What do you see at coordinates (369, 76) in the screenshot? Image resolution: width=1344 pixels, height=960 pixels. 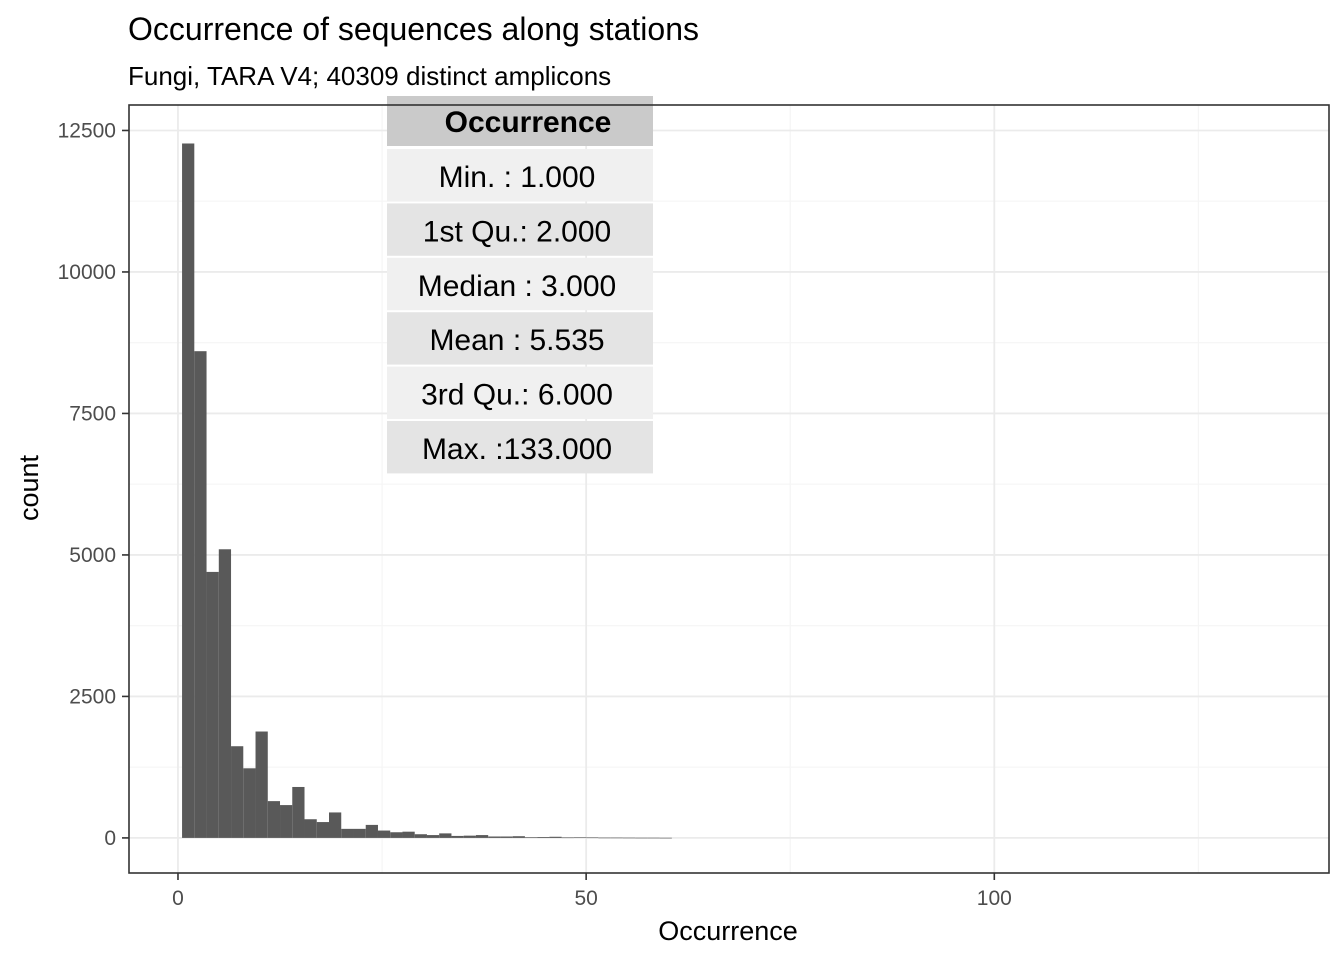 I see `chart-subtitle: Fungi, TARA V4; 40309 distinct amplicons` at bounding box center [369, 76].